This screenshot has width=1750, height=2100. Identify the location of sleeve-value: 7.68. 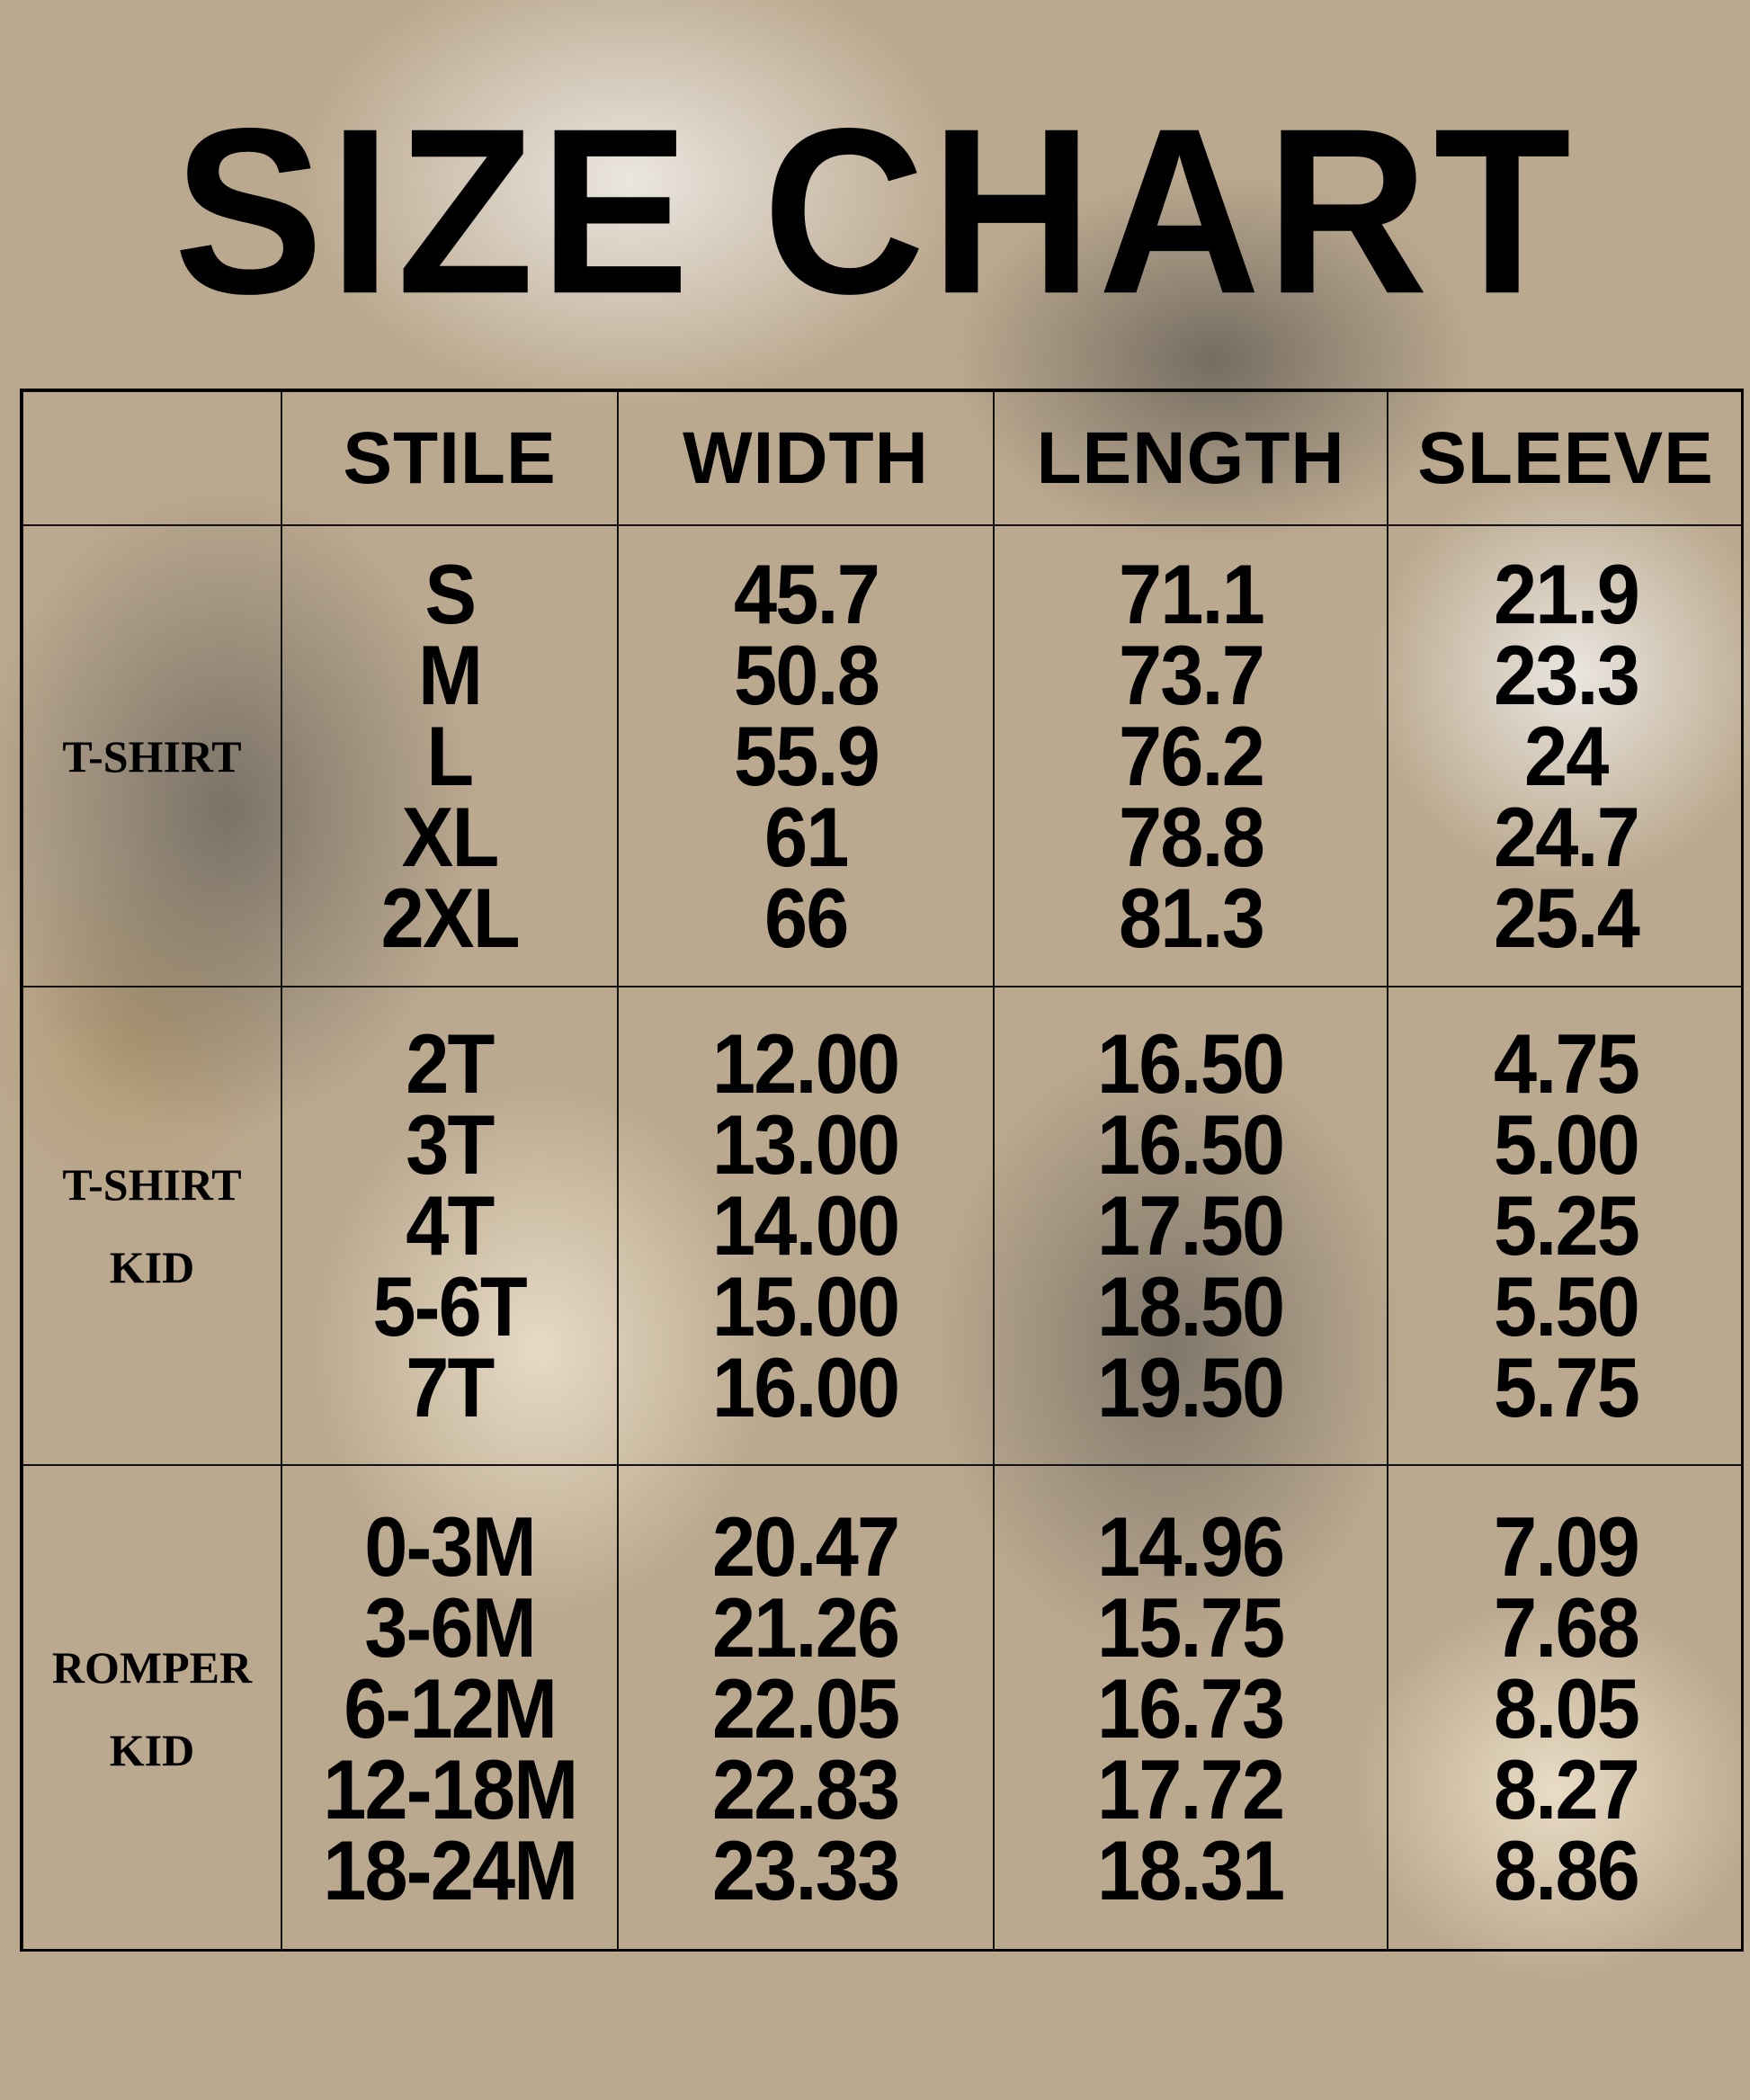
(1566, 1627).